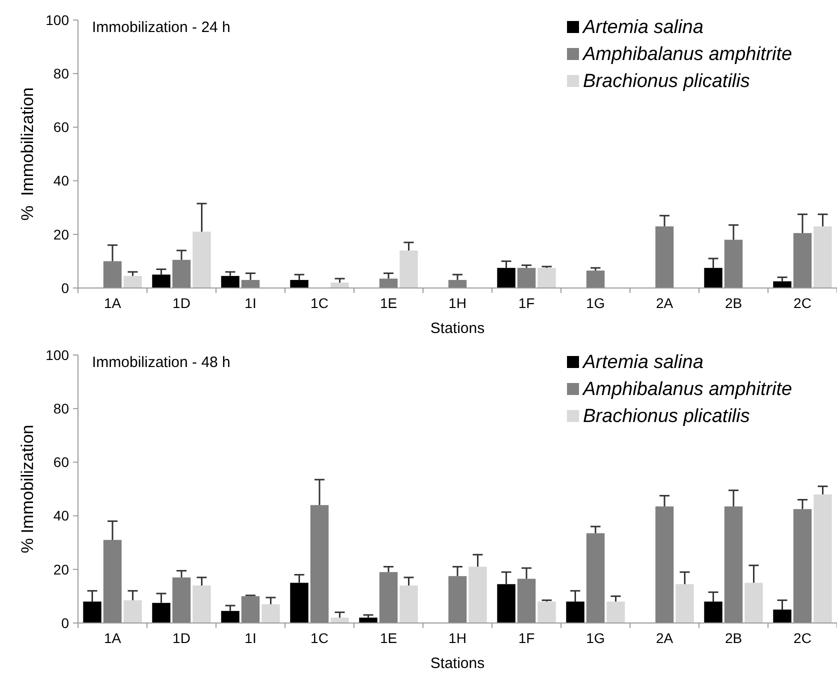  What do you see at coordinates (161, 362) in the screenshot?
I see `chart-title: Immobilization - 48 h` at bounding box center [161, 362].